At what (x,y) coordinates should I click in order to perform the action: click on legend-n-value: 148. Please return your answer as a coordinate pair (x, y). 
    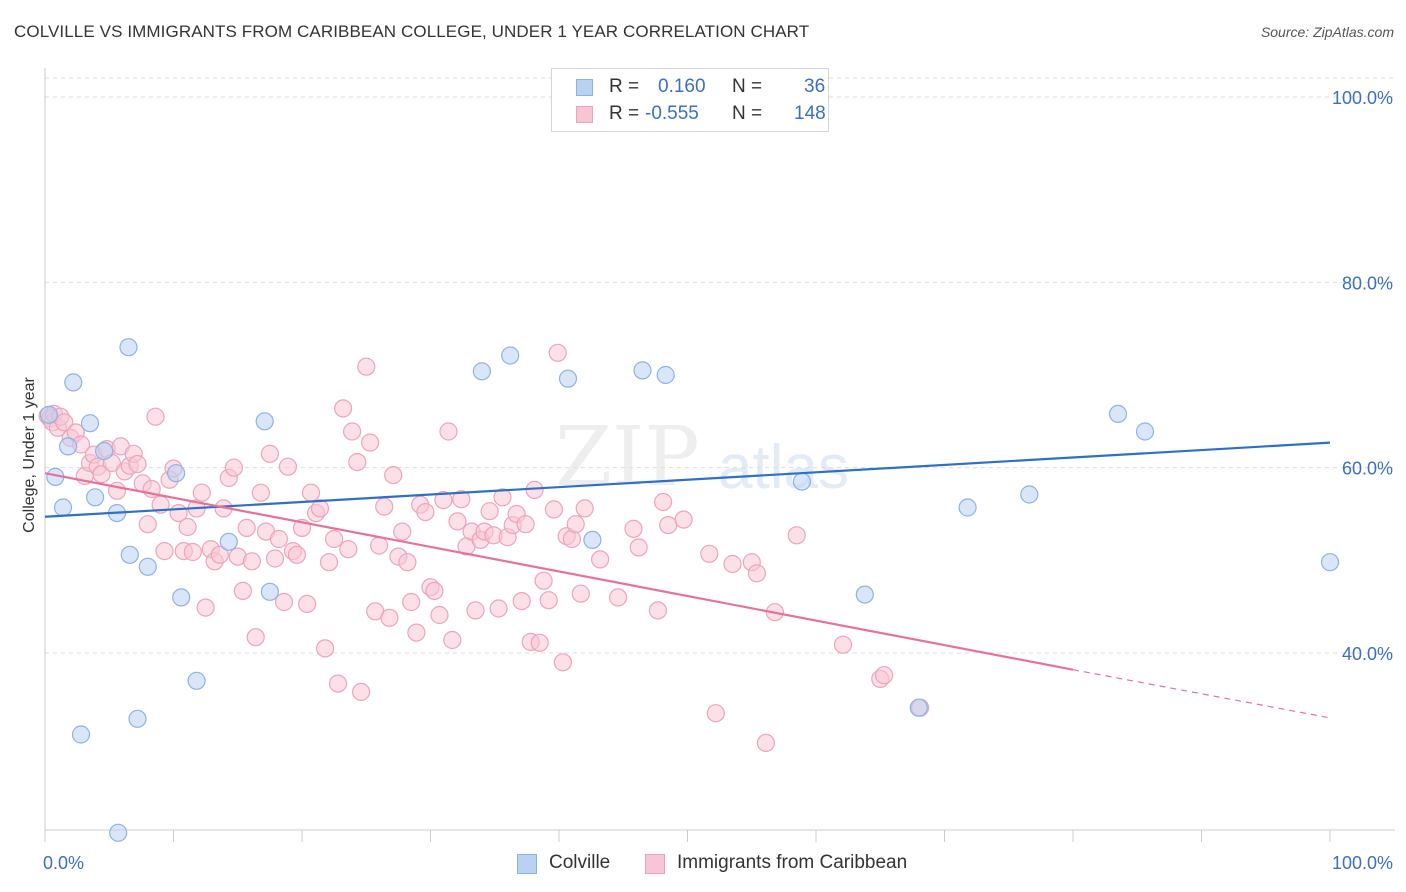
    Looking at the image, I should click on (810, 113).